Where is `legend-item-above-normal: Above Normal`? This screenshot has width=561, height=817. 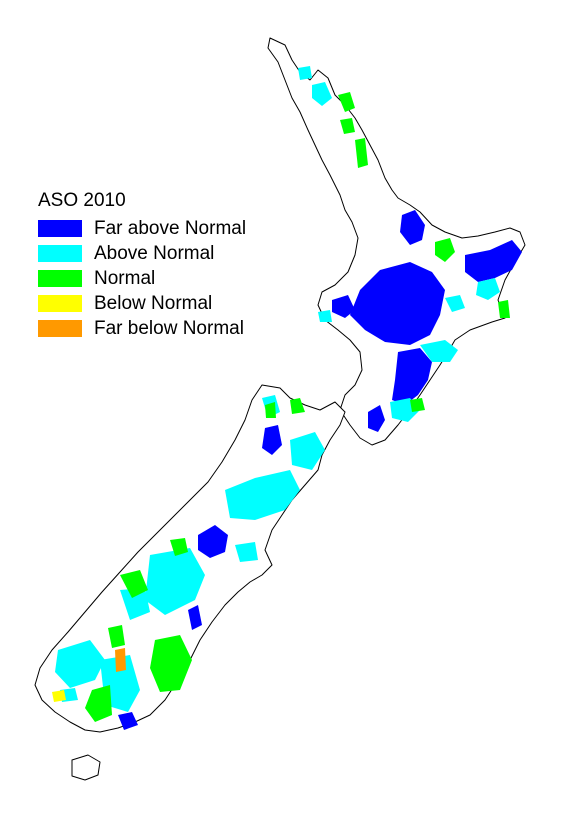
legend-item-above-normal: Above Normal is located at coordinates (142, 253).